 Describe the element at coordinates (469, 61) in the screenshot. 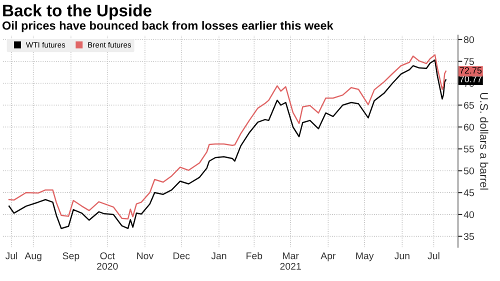

I see `y-tick-label: 75` at that location.